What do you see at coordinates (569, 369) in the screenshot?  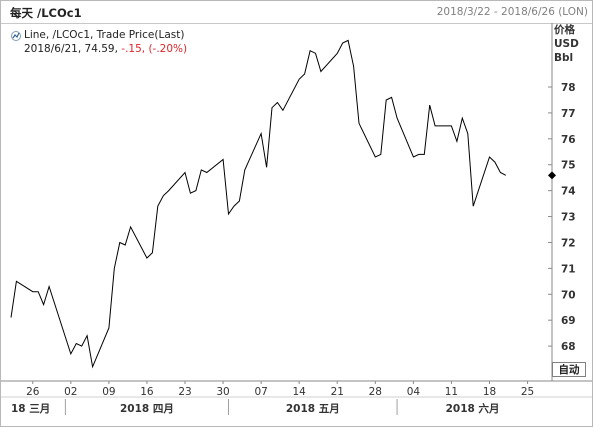 I see `auto-scale-button: 自动` at bounding box center [569, 369].